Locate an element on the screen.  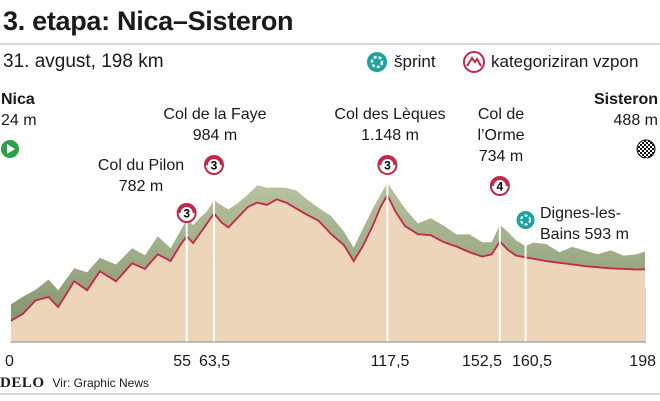
climb-name-line2: l’Orme is located at coordinates (501, 135).